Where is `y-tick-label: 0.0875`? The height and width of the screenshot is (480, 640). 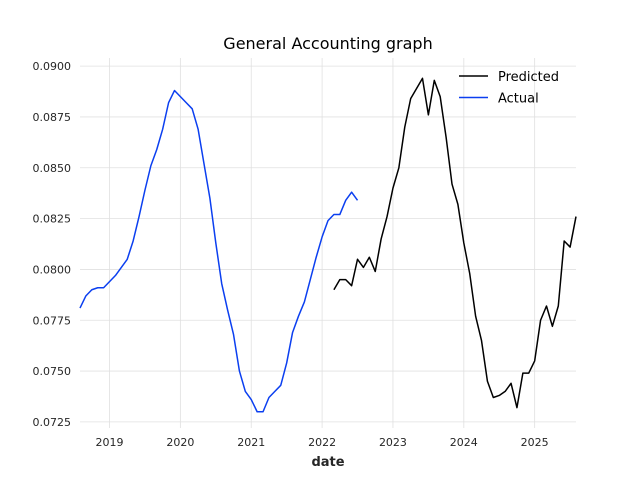 y-tick-label: 0.0875 is located at coordinates (52, 117).